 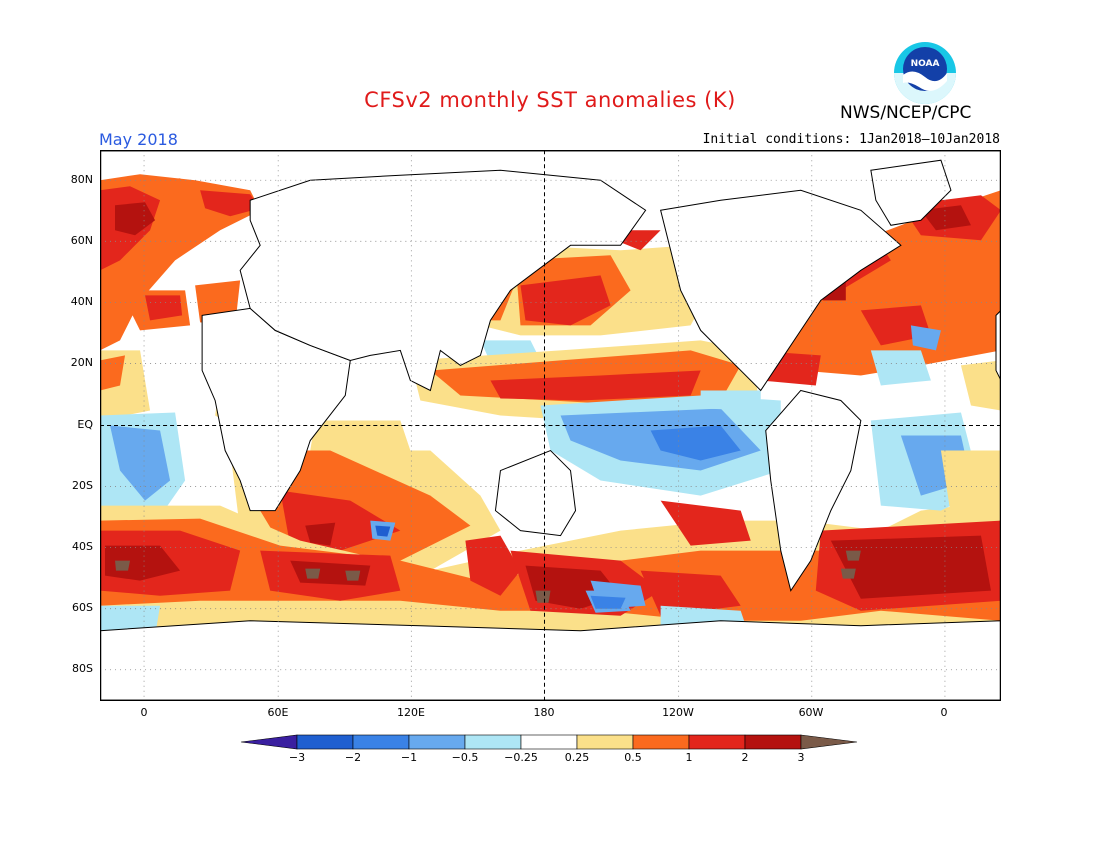 I want to click on longitude-label: 60W, so click(x=811, y=712).